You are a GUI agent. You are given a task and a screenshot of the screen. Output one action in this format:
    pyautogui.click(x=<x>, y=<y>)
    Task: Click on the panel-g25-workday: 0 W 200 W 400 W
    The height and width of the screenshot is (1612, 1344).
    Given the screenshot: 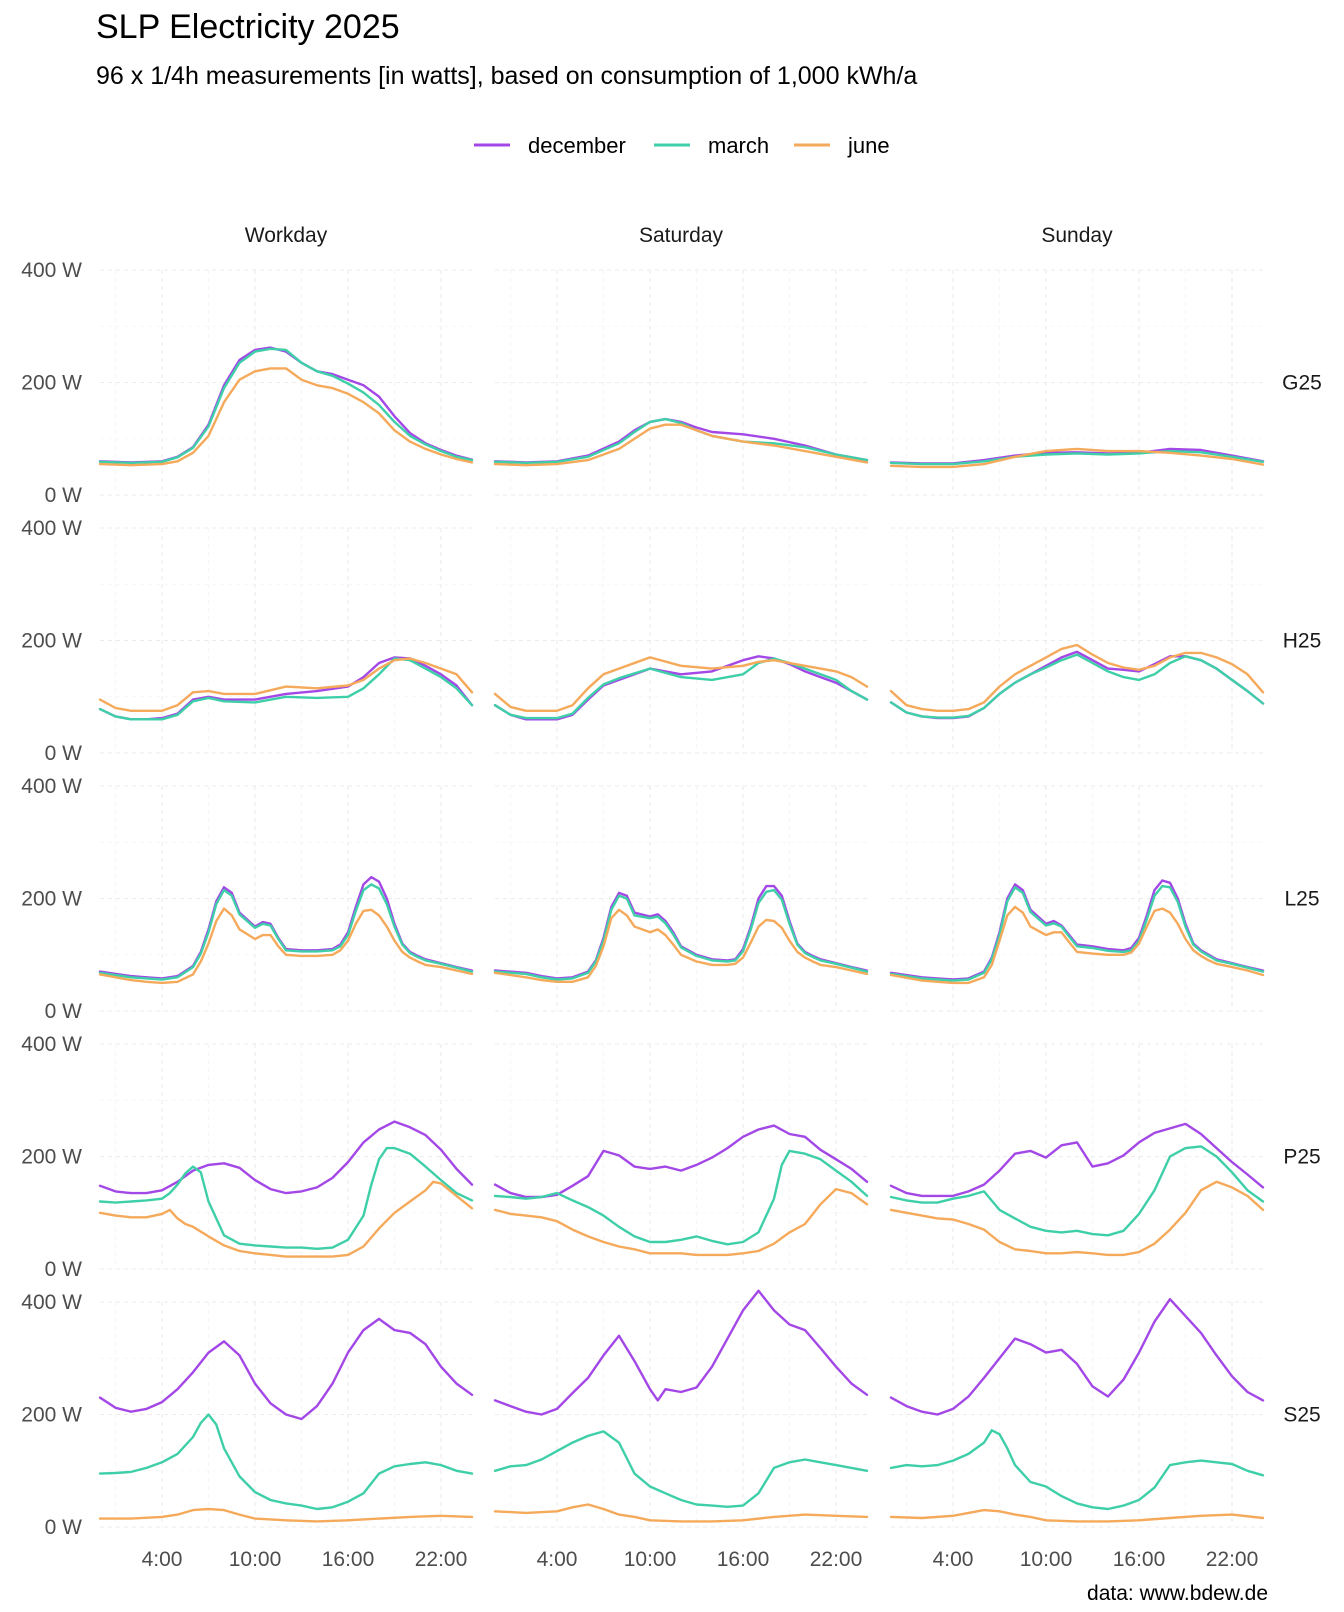 What is the action you would take?
    pyautogui.click(x=247, y=383)
    